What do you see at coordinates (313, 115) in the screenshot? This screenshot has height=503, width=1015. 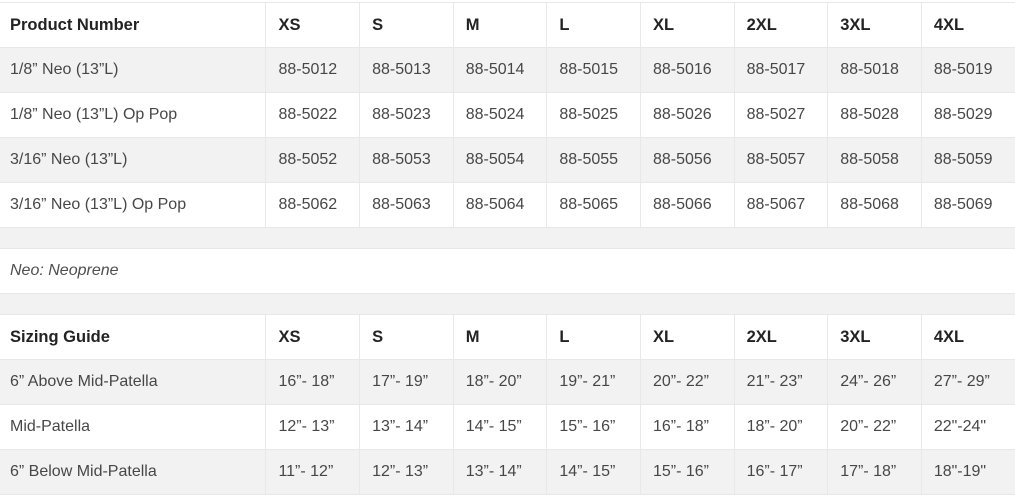 I see `value-cell: 88-5022` at bounding box center [313, 115].